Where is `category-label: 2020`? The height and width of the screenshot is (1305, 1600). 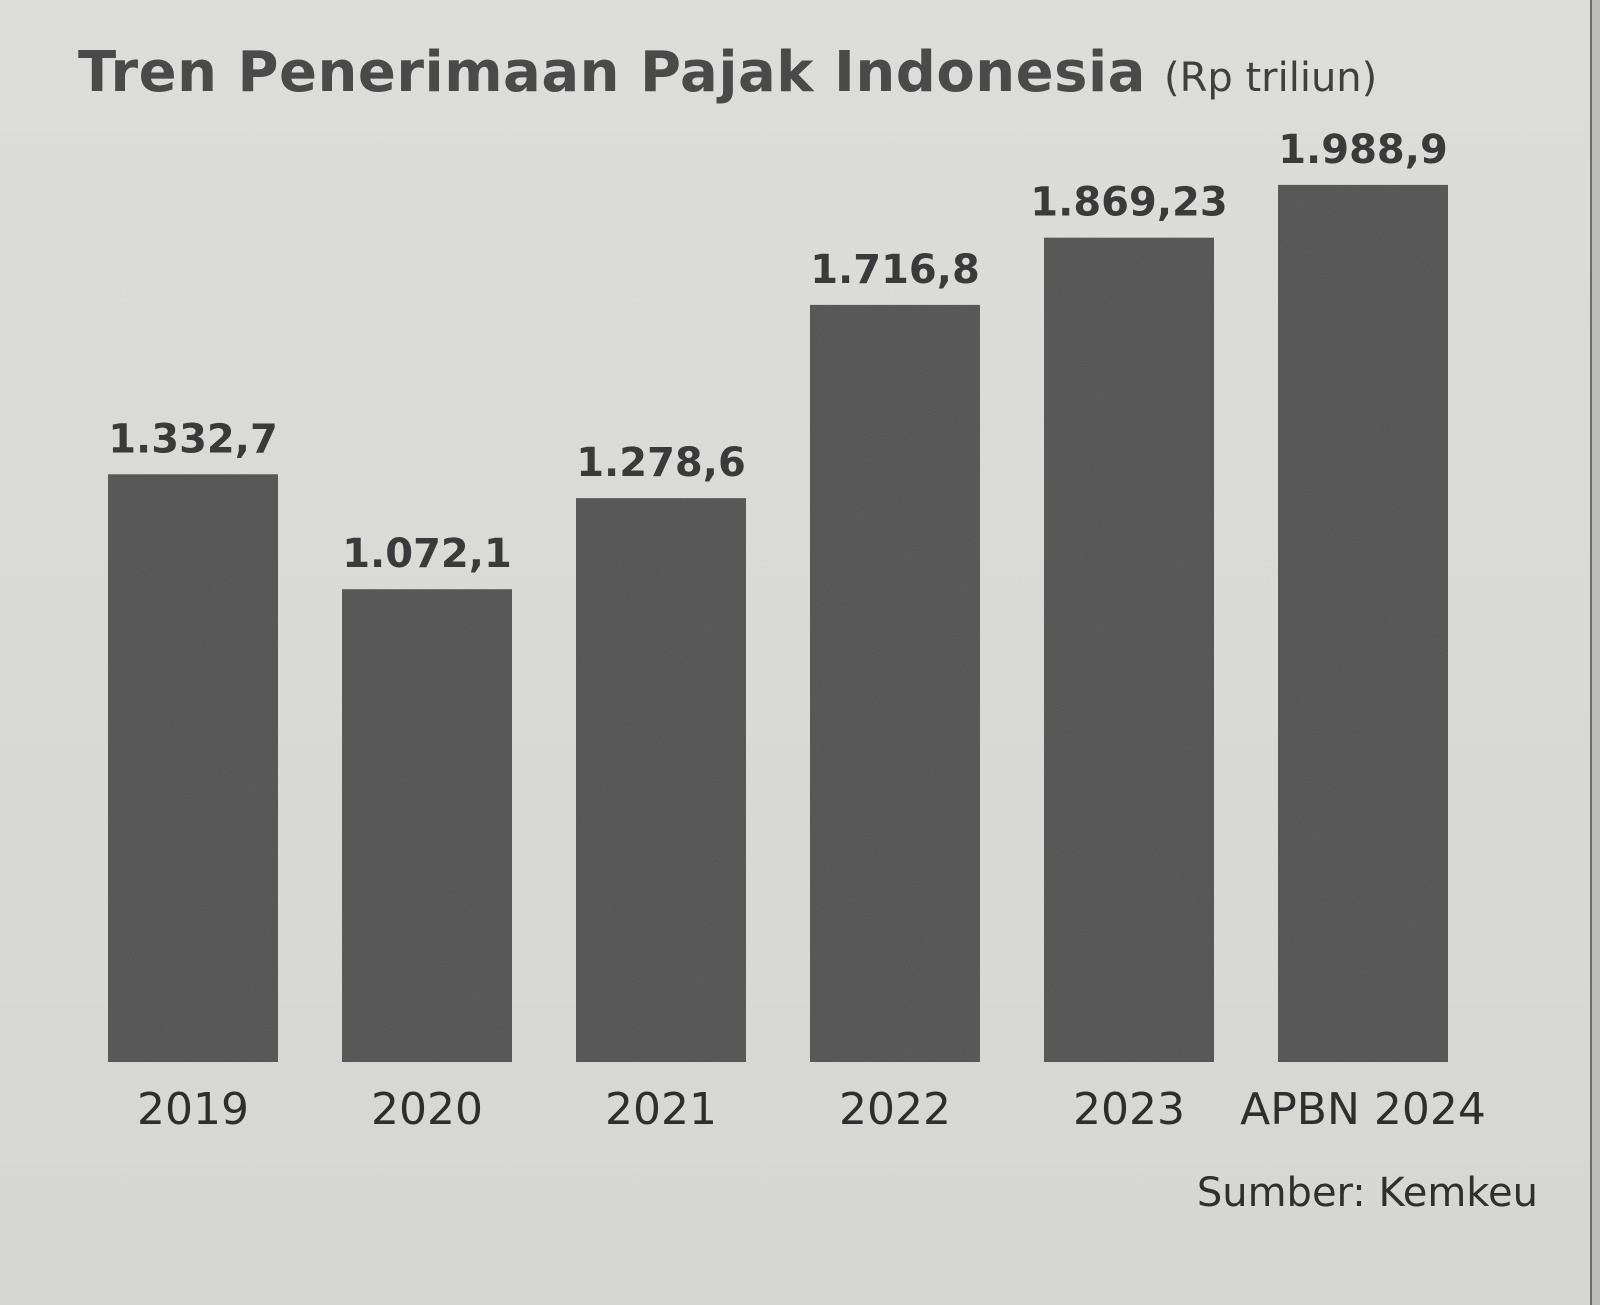
category-label: 2020 is located at coordinates (427, 1109).